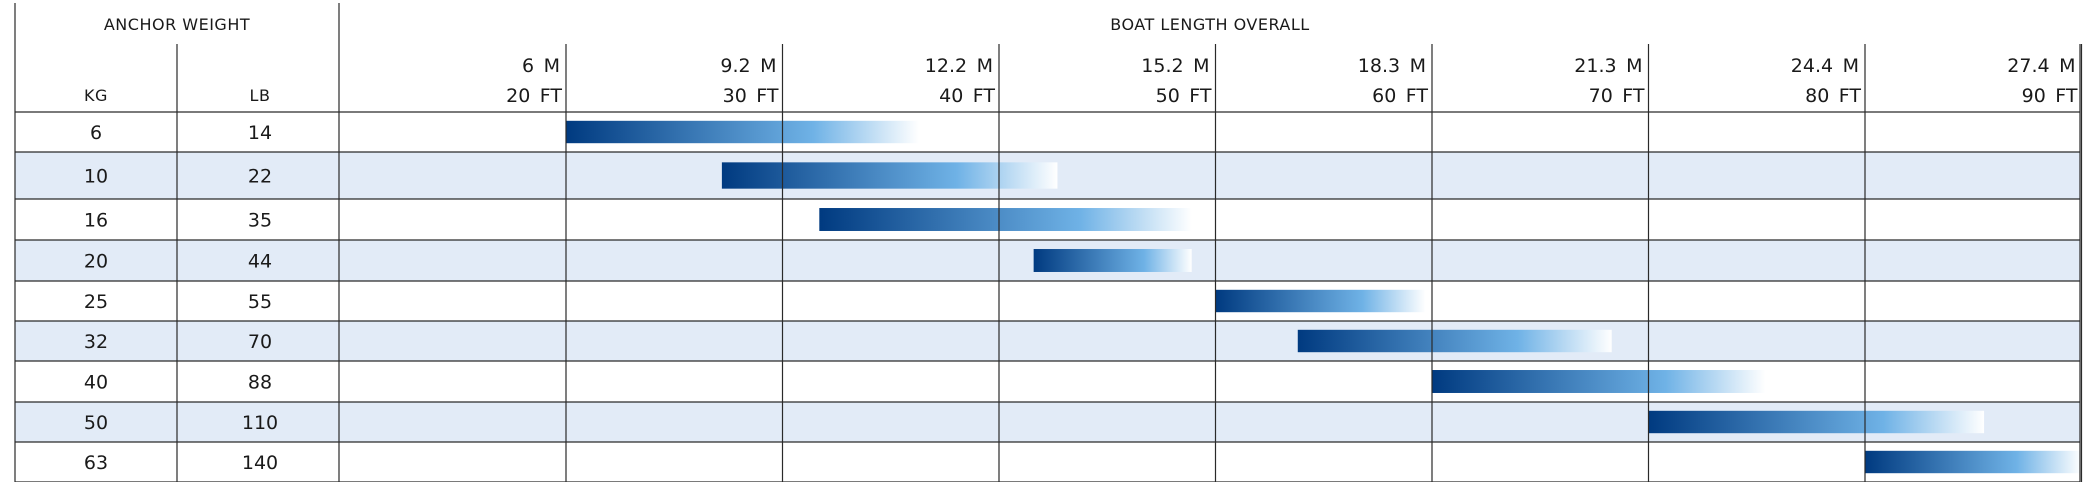 This screenshot has width=2095, height=482. What do you see at coordinates (260, 262) in the screenshot?
I see `lb-value: 44` at bounding box center [260, 262].